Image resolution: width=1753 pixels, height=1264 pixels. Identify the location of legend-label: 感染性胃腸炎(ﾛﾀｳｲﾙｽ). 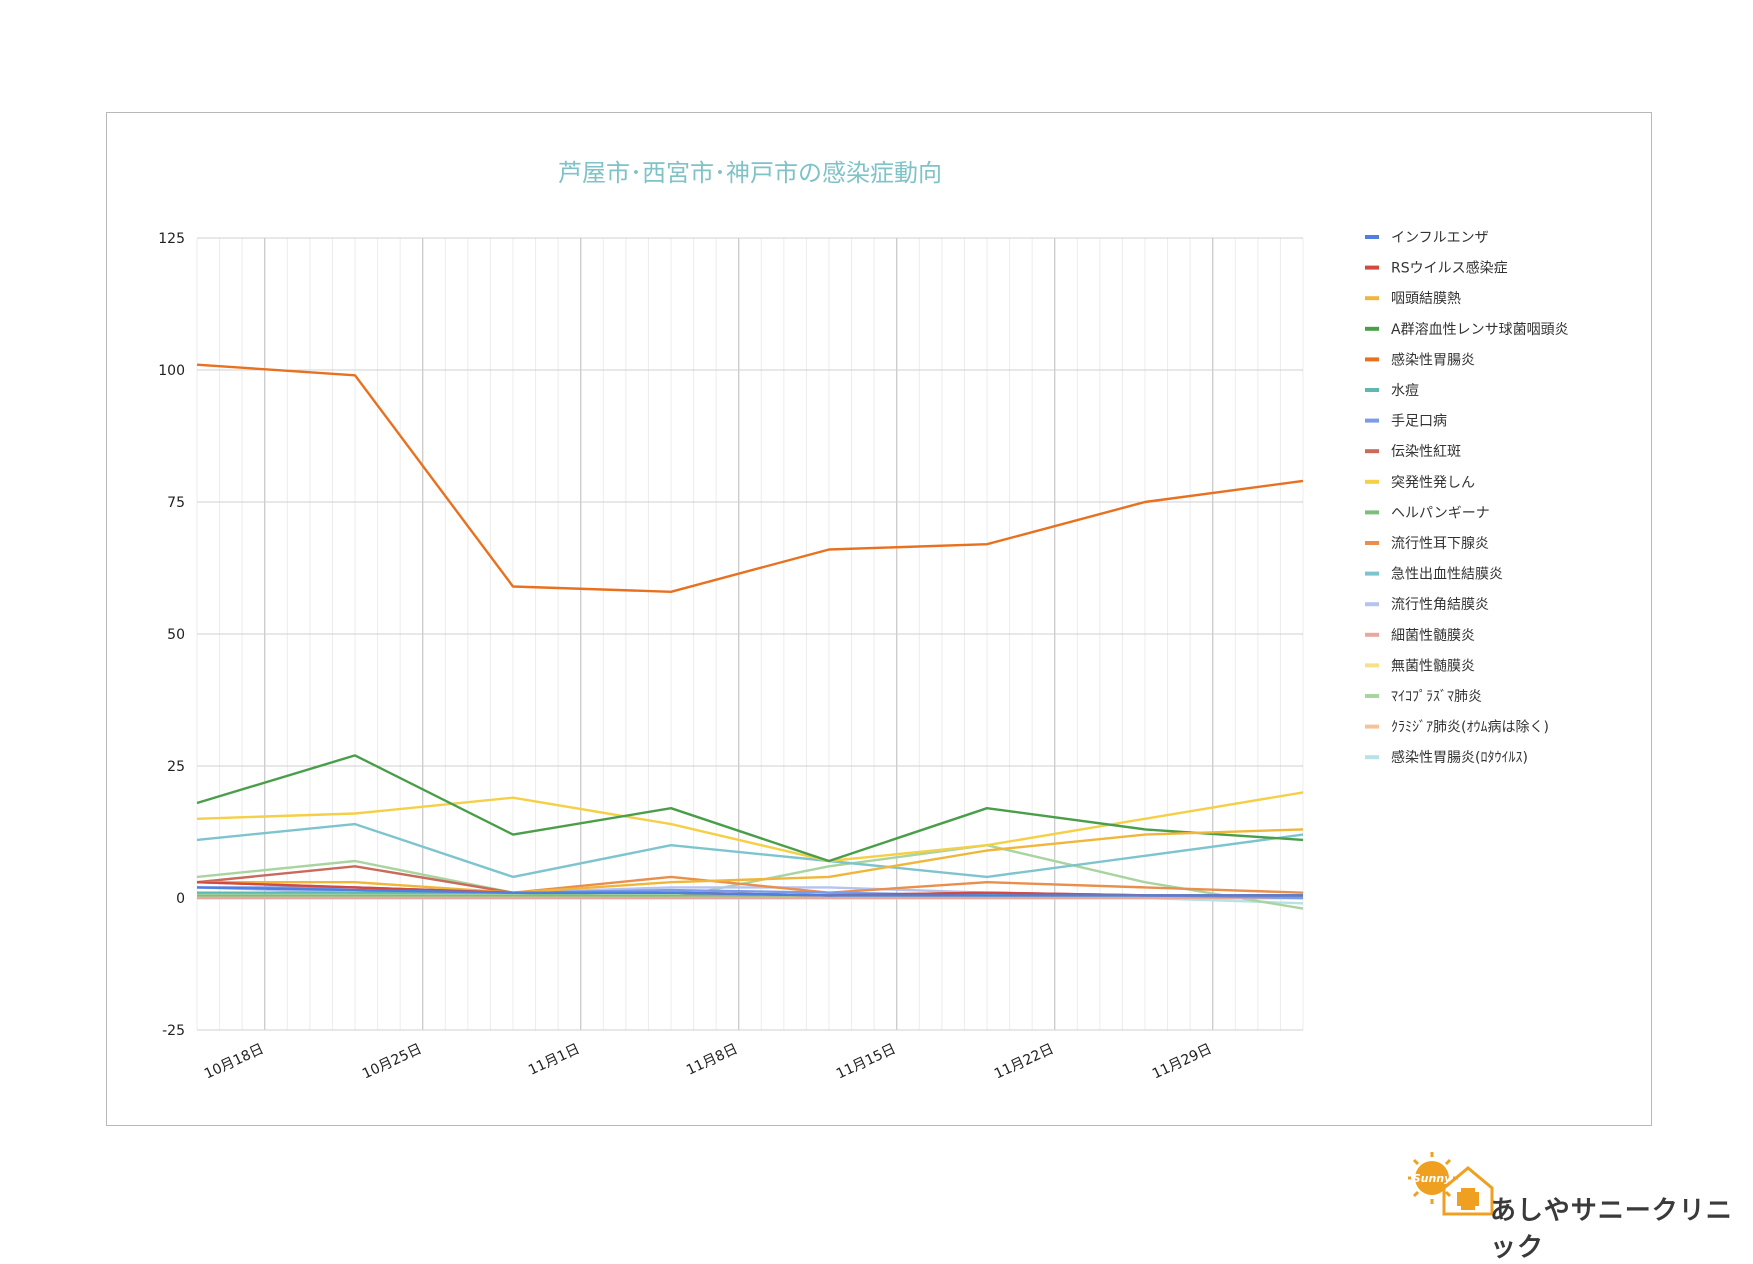
(1459, 757).